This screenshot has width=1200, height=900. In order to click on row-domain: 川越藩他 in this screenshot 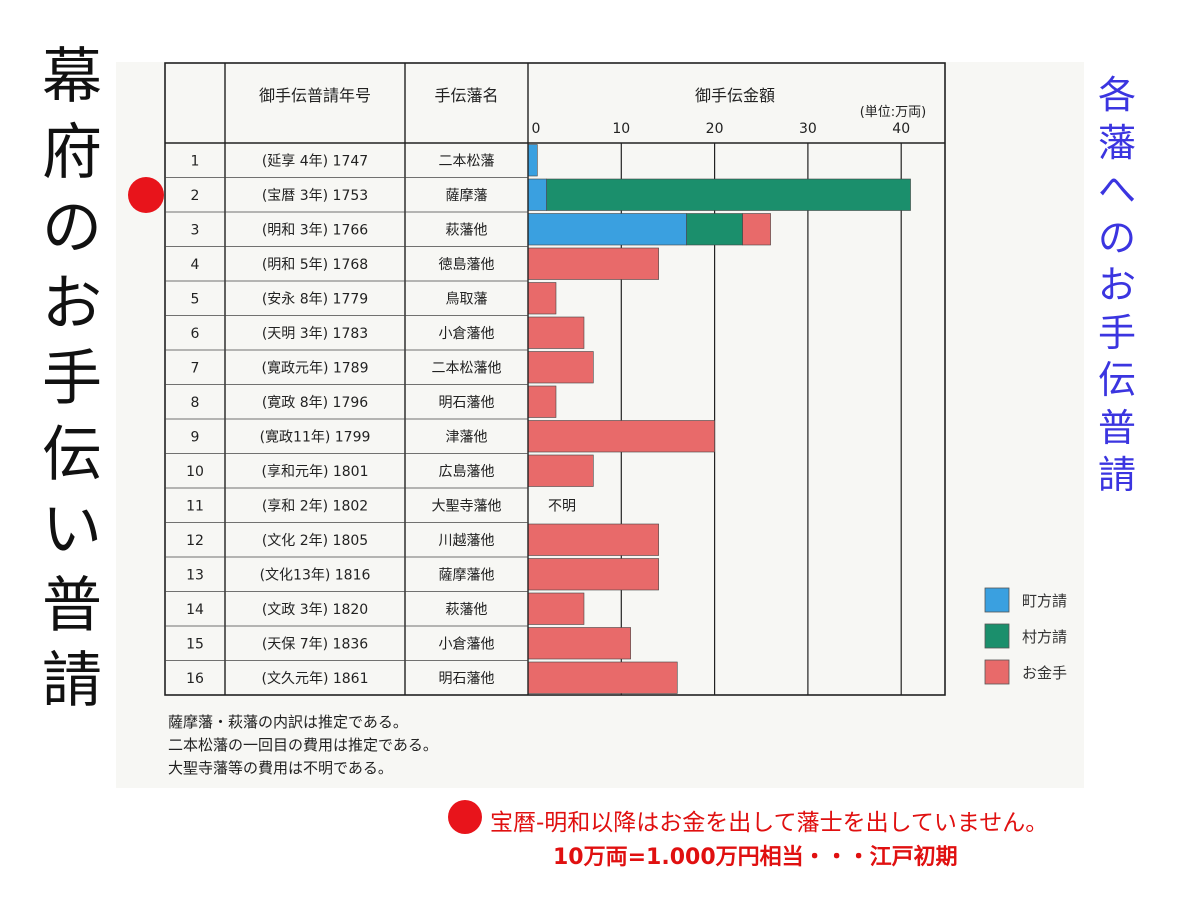, I will do `click(467, 541)`.